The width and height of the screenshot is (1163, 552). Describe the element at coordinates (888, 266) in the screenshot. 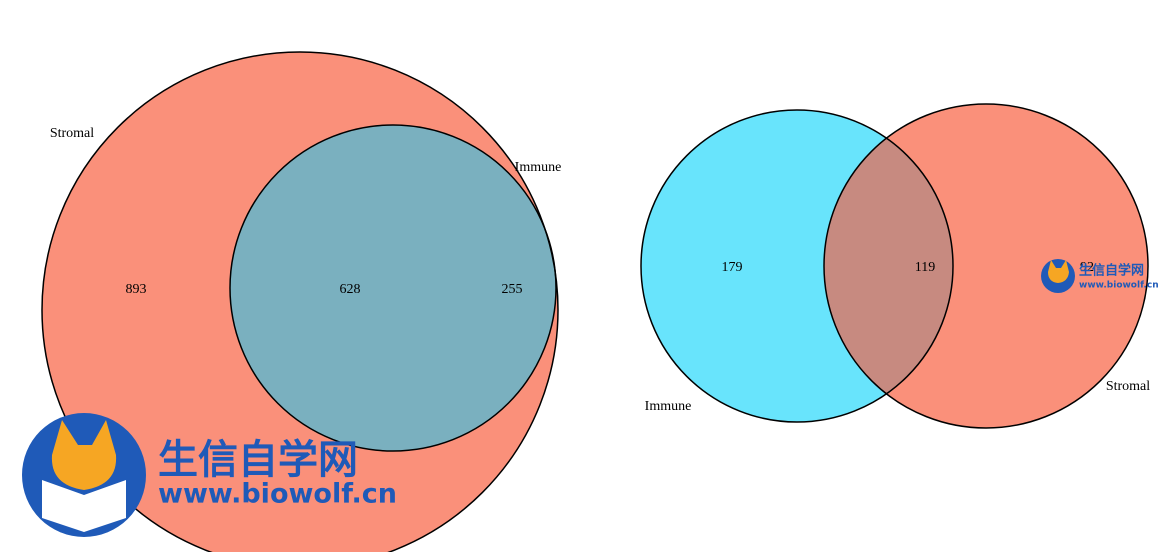

I see `overlap-region` at that location.